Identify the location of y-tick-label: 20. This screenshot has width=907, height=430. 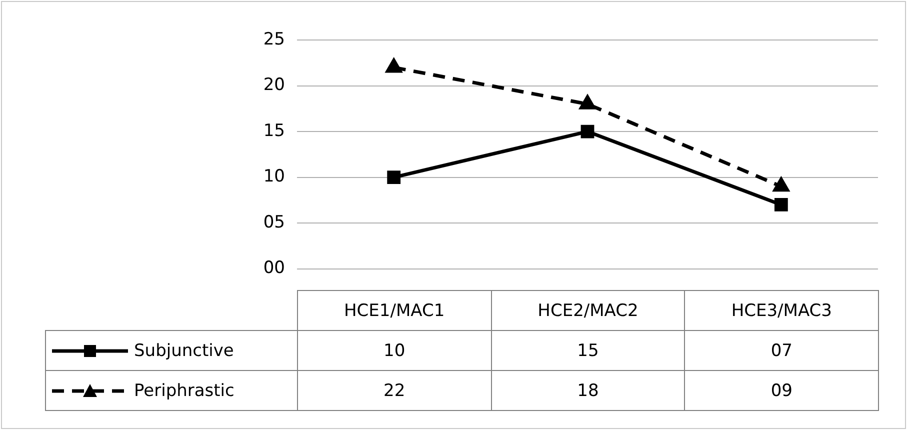
(274, 85).